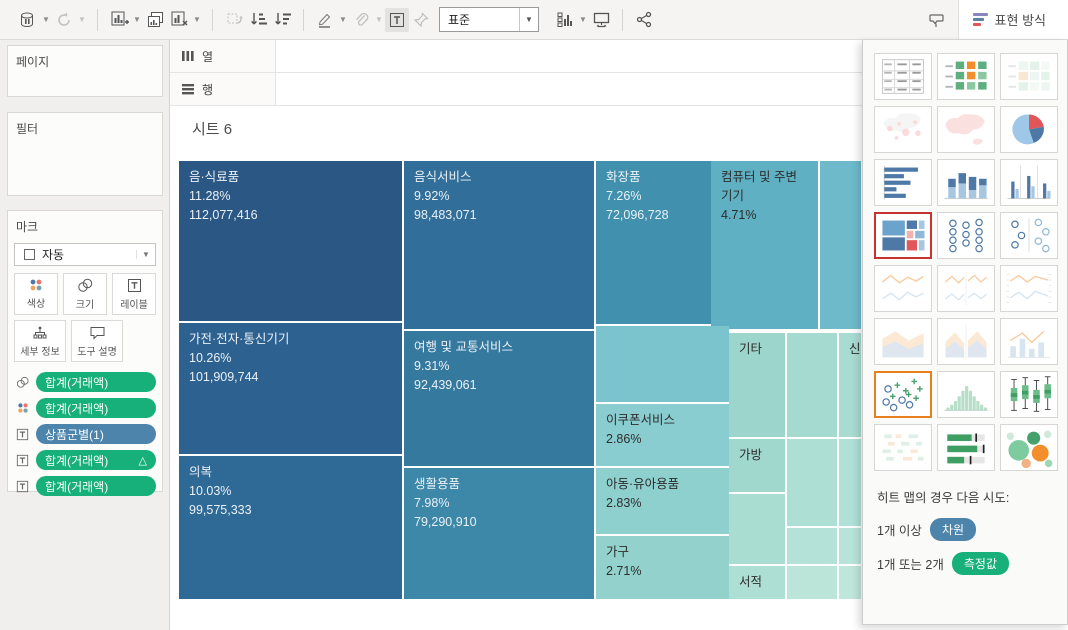  Describe the element at coordinates (499, 398) in the screenshot. I see `treemap-cell-4: 여행 및 교통서비스 9.31% 92,439,061` at that location.